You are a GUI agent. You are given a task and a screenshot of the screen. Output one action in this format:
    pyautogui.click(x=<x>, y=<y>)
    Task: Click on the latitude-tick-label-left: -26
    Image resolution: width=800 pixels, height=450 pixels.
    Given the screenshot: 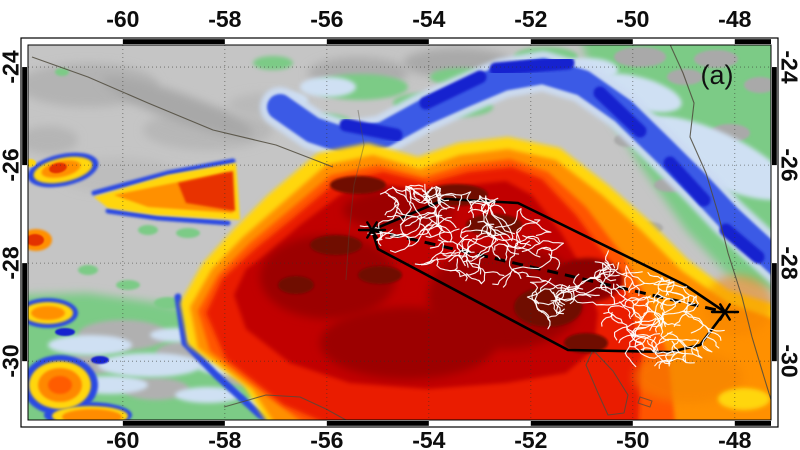 What is the action you would take?
    pyautogui.click(x=12, y=165)
    